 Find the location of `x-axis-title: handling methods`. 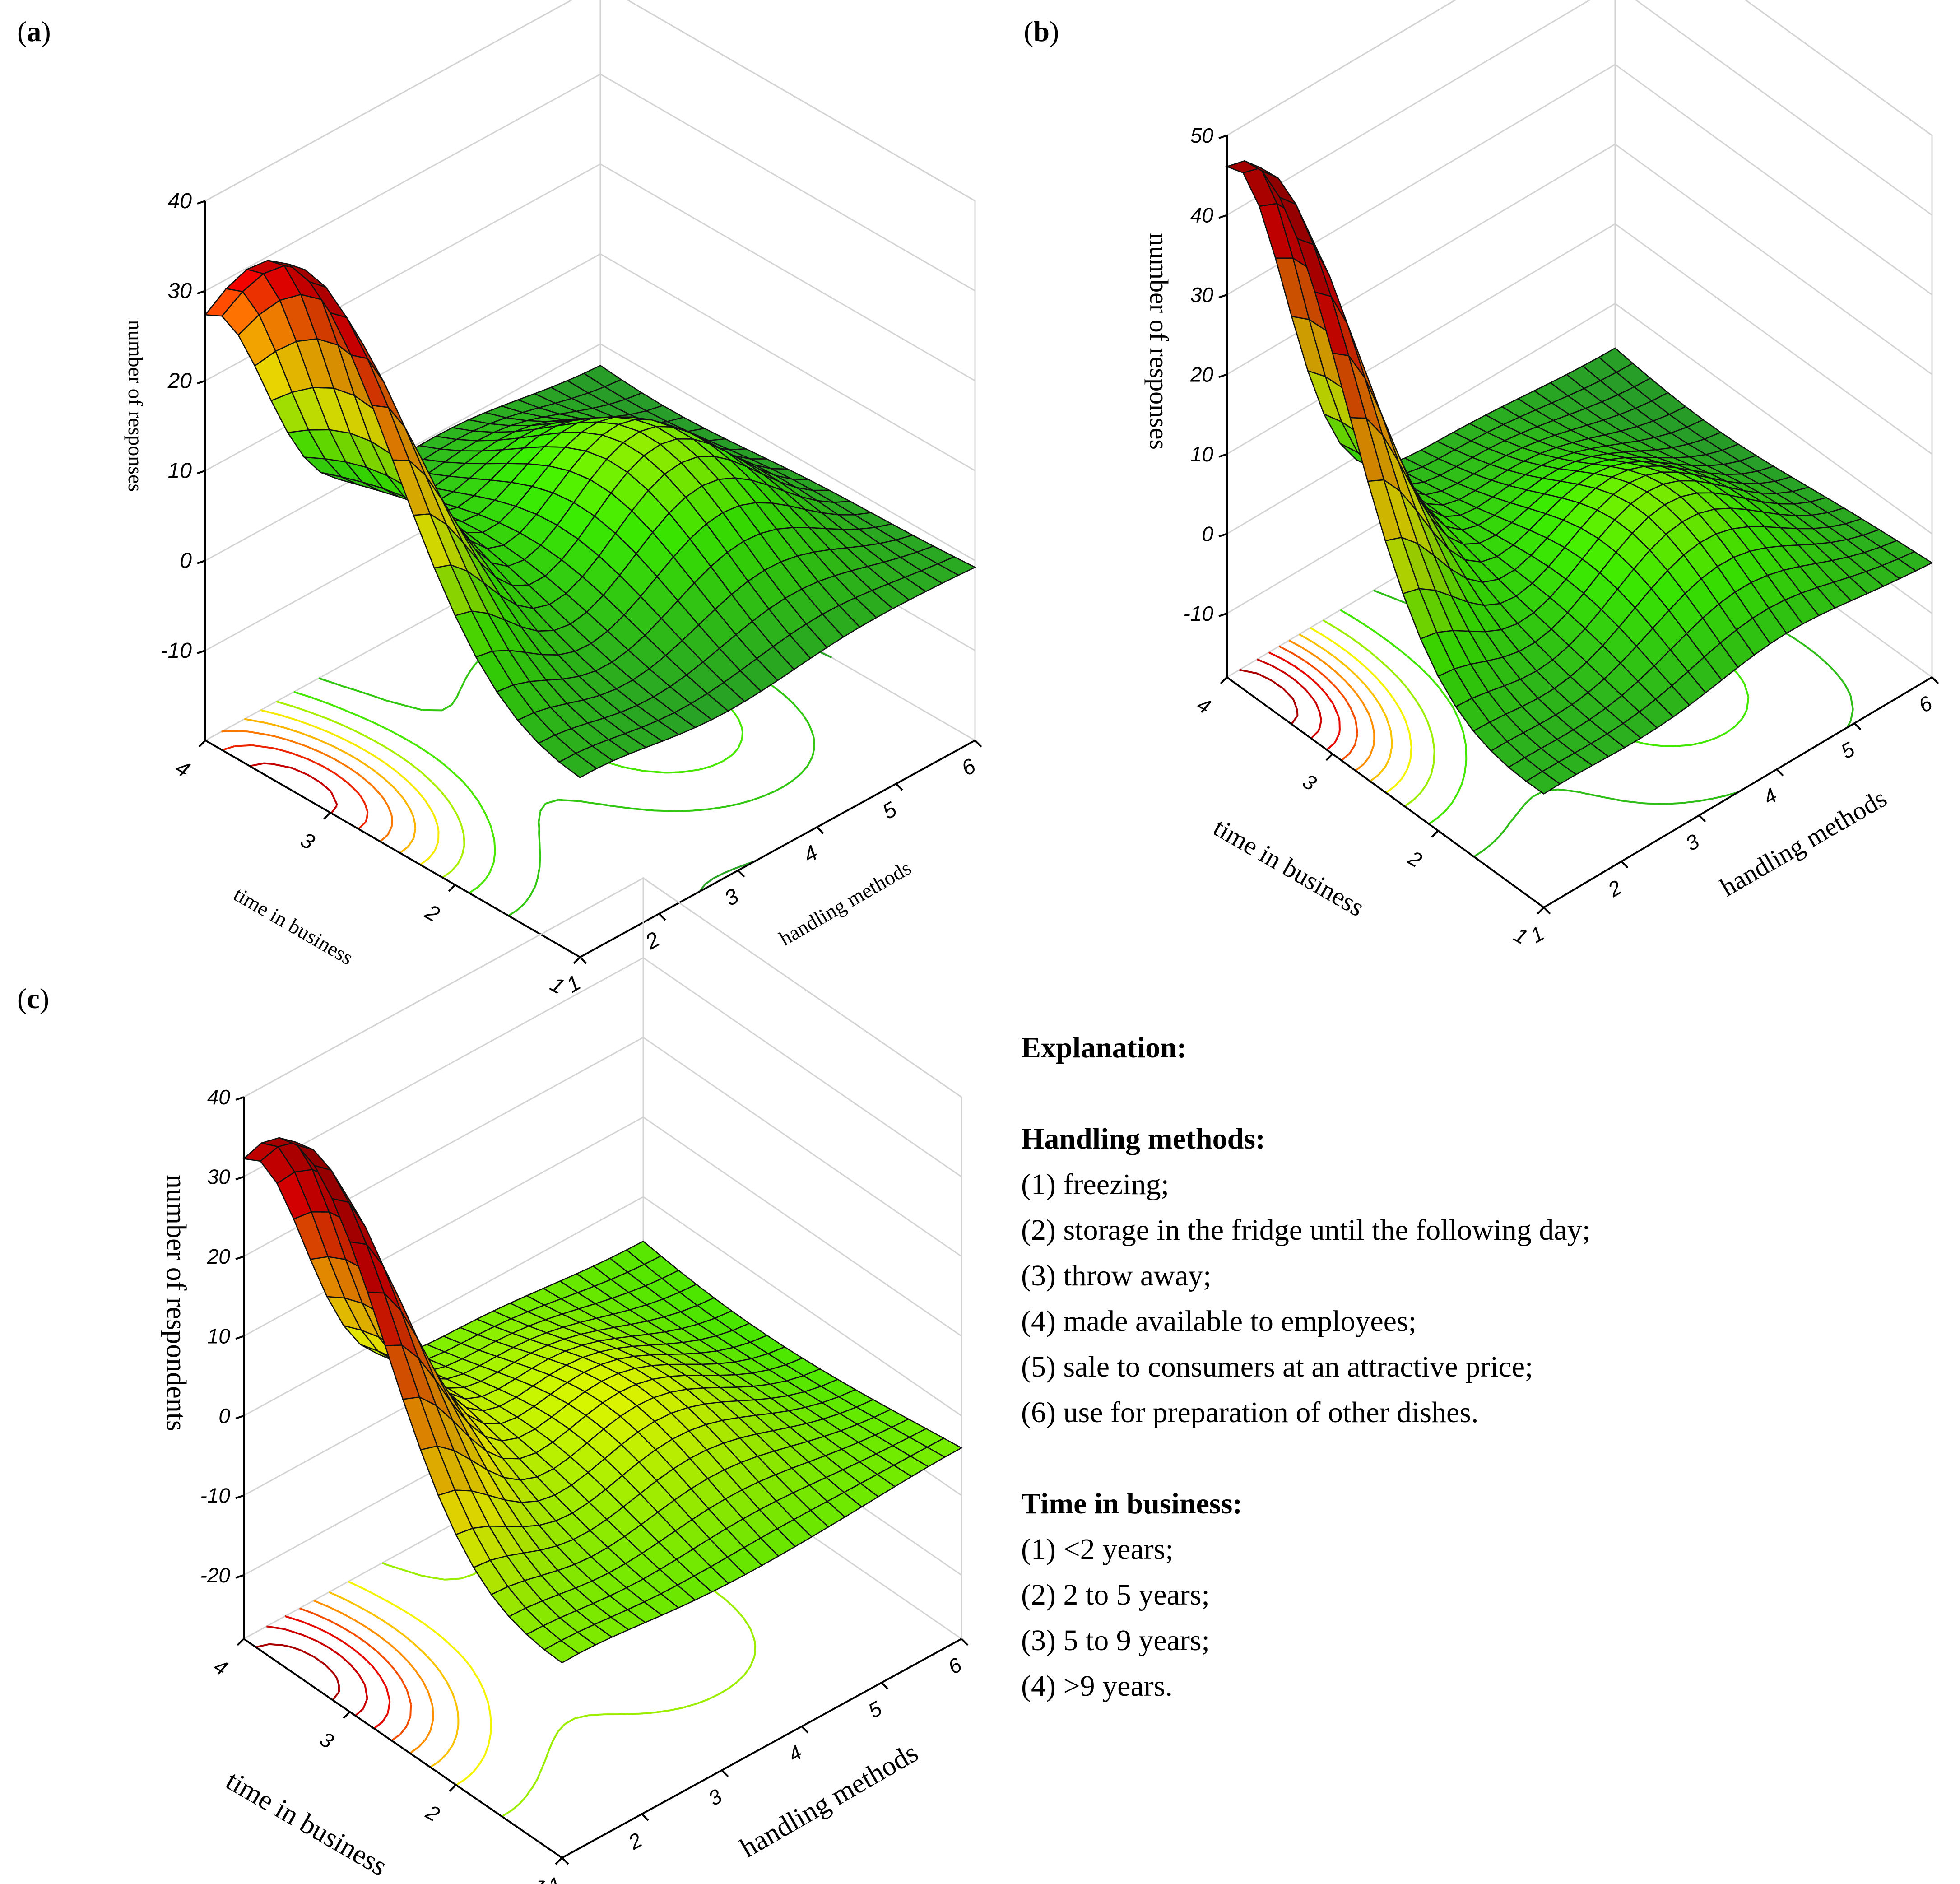

x-axis-title: handling methods is located at coordinates (1803, 843).